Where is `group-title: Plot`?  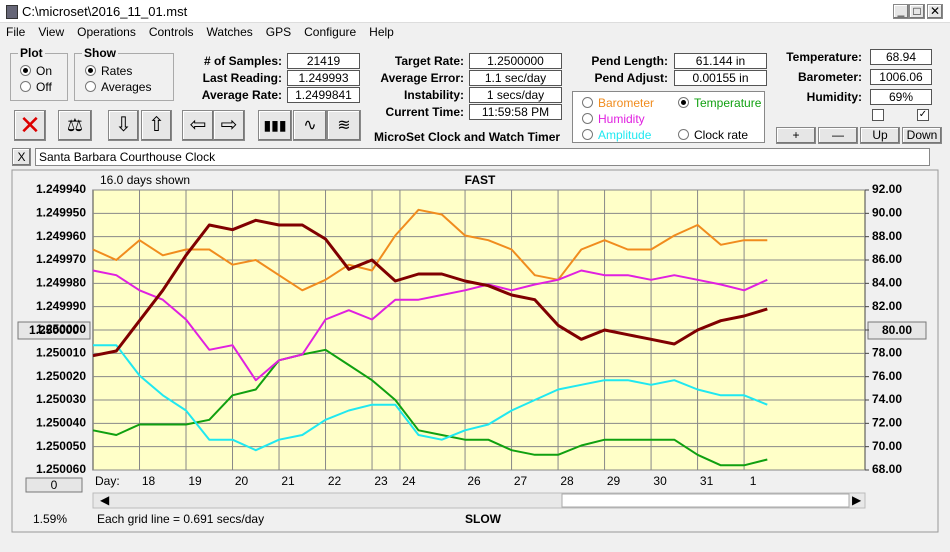 group-title: Plot is located at coordinates (31, 53).